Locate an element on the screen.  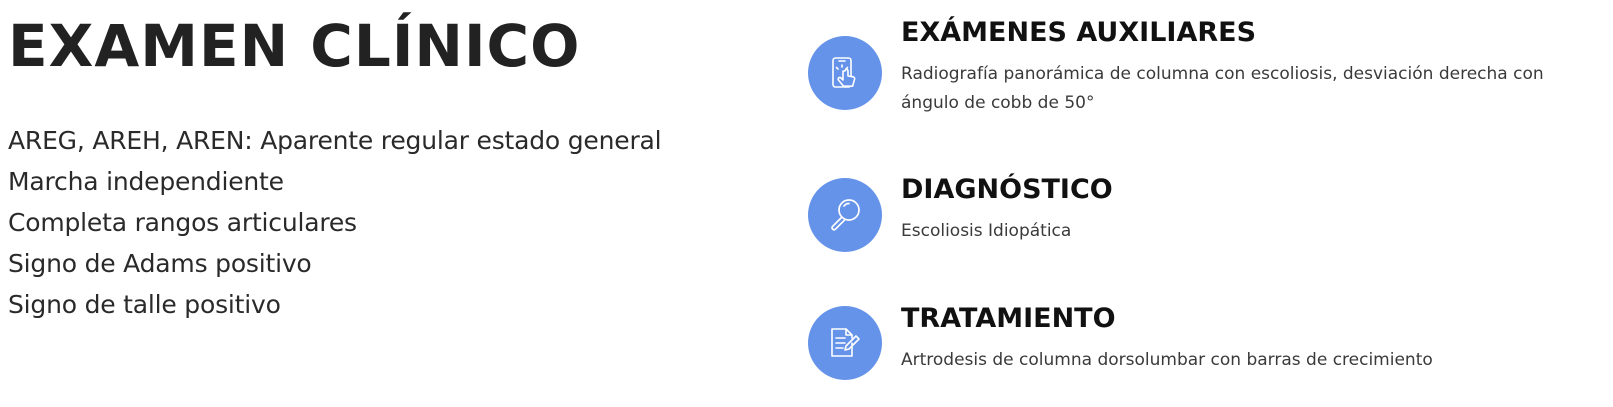
finding-item-joint-range: Completa rangos articulares is located at coordinates (182, 222).